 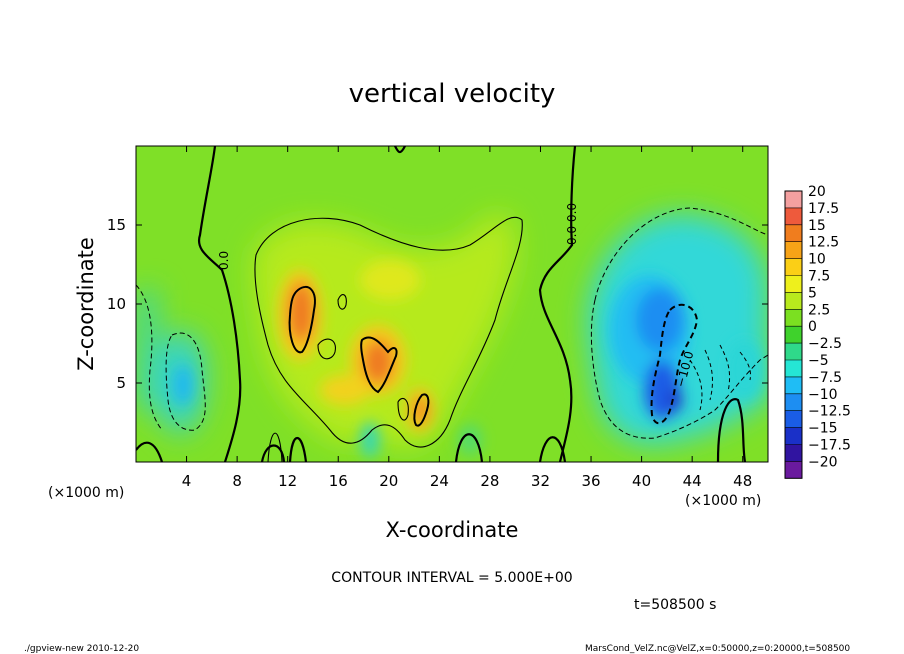 What do you see at coordinates (675, 400) in the screenshot?
I see `down-core-deep` at bounding box center [675, 400].